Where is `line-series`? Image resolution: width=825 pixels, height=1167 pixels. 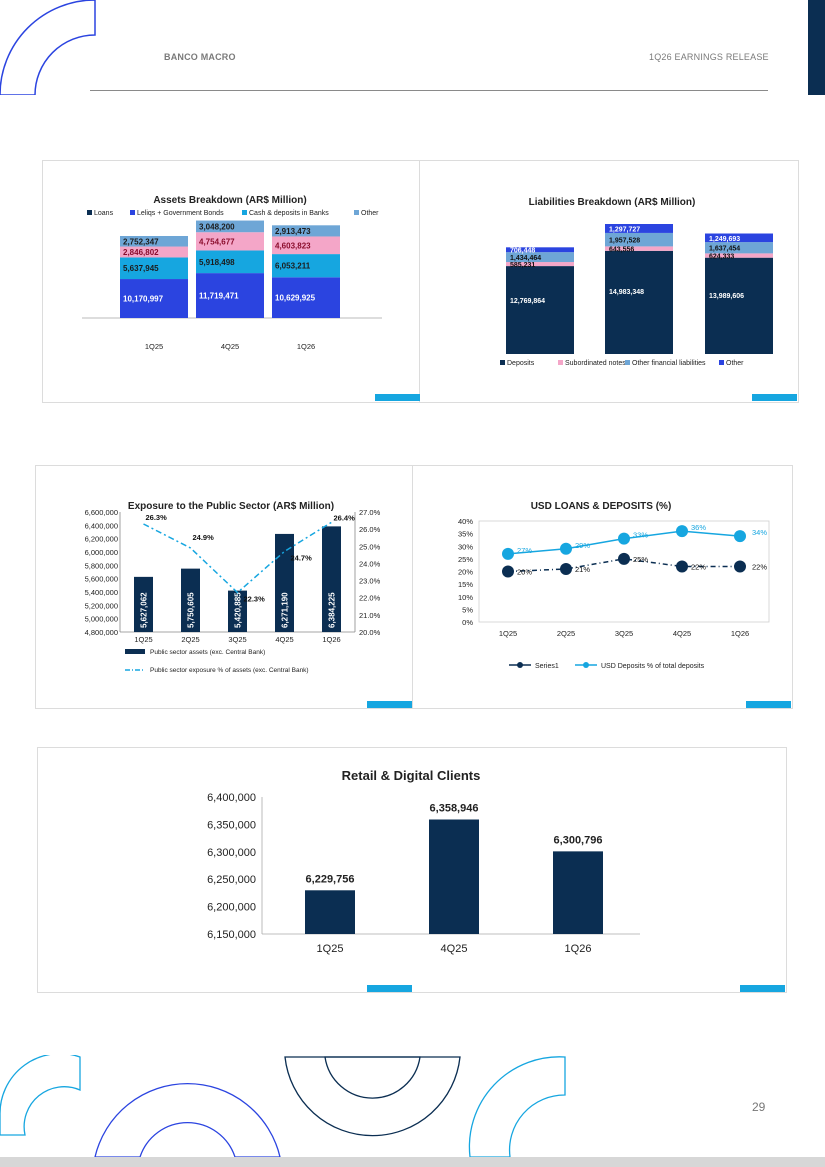
line-series is located at coordinates (237, 557).